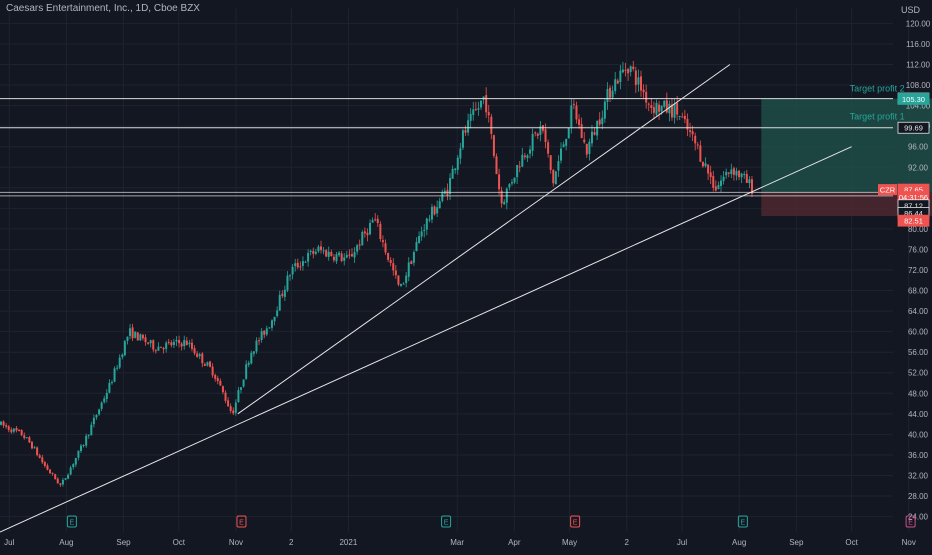  Describe the element at coordinates (179, 542) in the screenshot. I see `x-tick-label: Oct` at that location.